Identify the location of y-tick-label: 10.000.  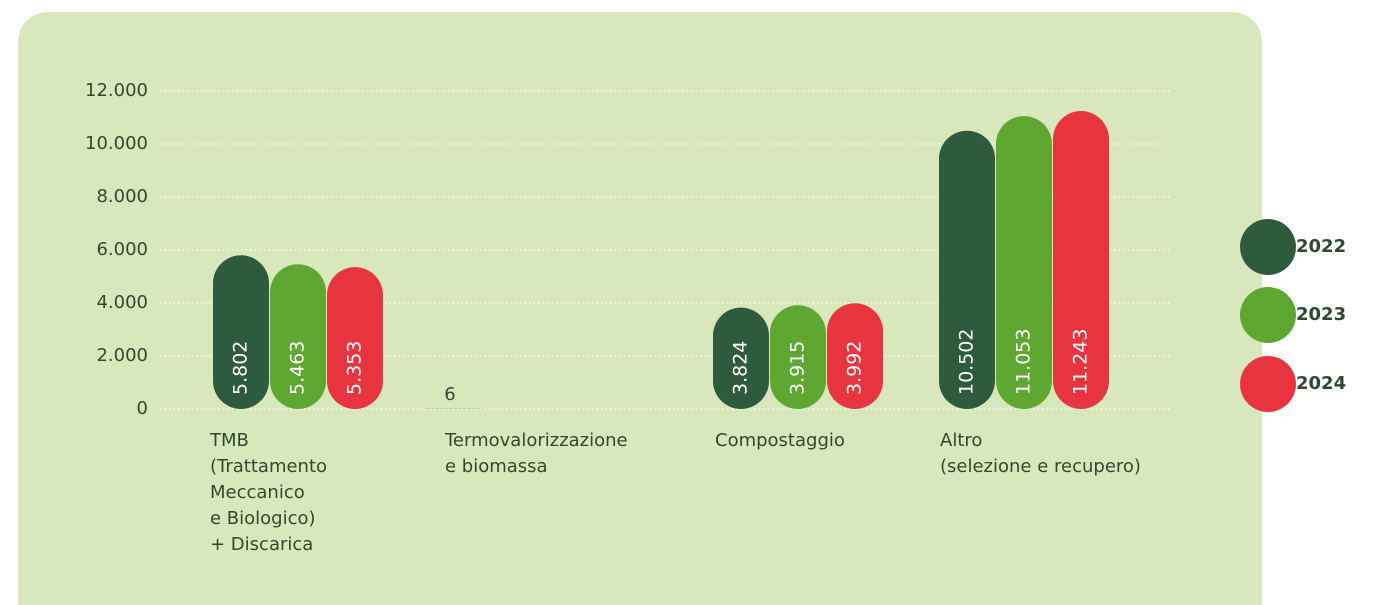
(116, 143).